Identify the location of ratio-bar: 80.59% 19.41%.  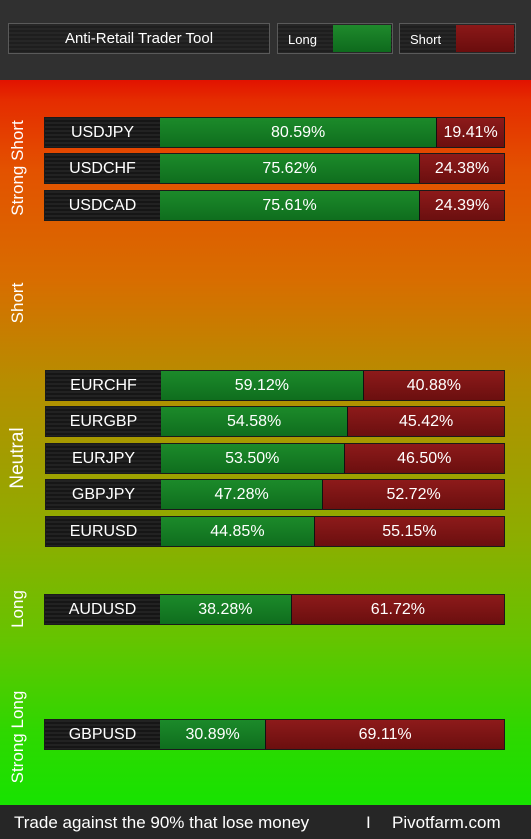
(332, 132).